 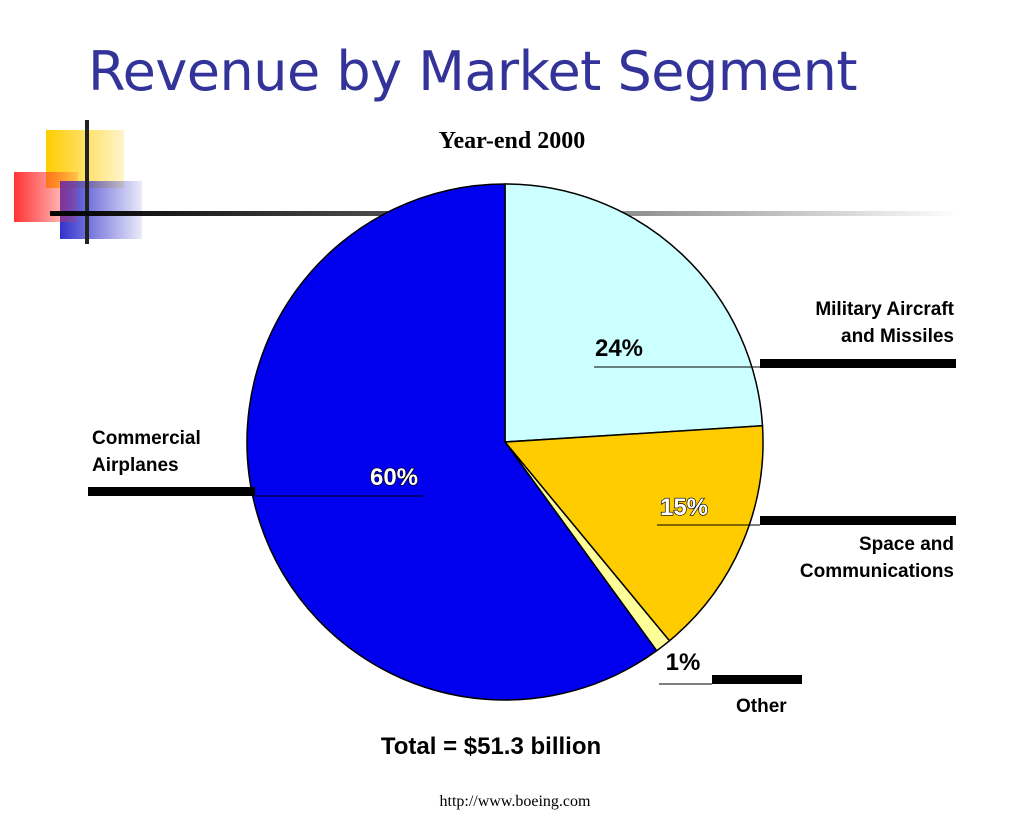 What do you see at coordinates (876, 558) in the screenshot?
I see `category-label-space: Space and Communications` at bounding box center [876, 558].